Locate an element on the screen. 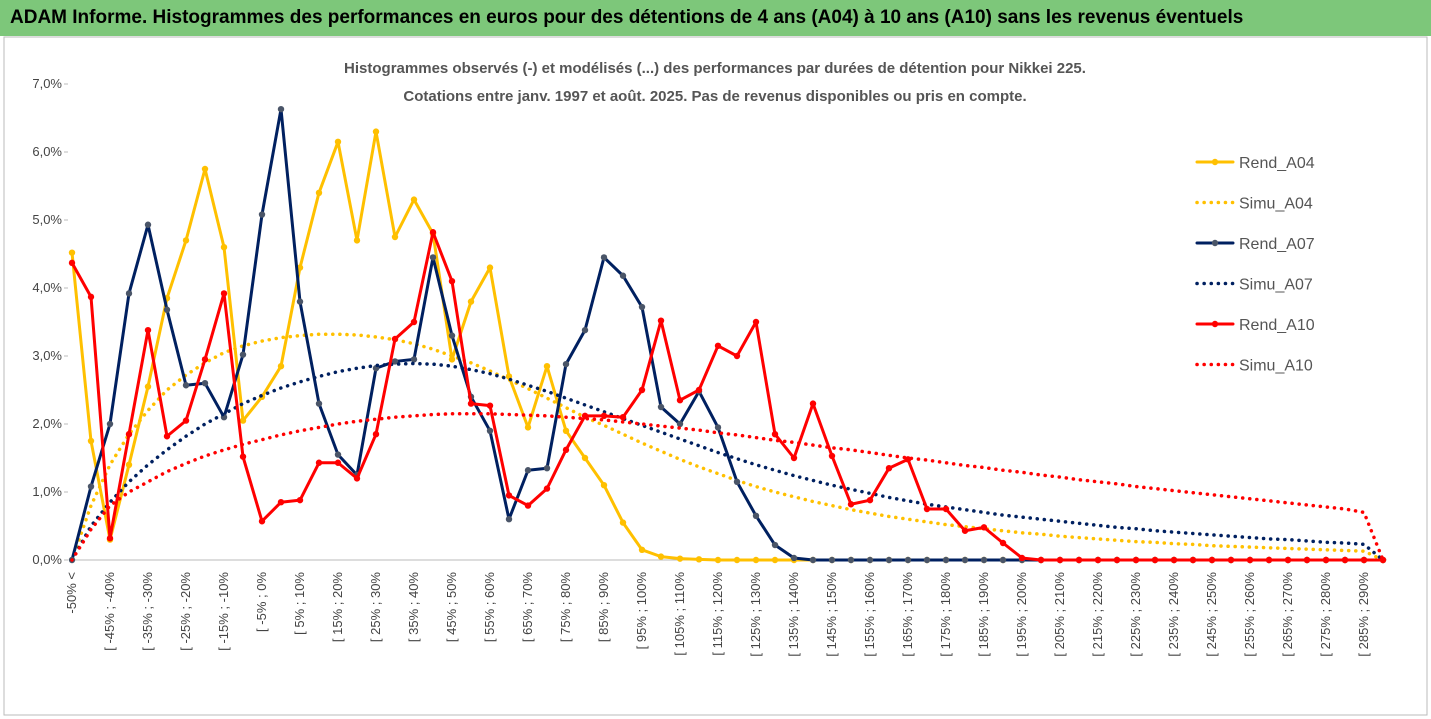 The image size is (1431, 719). x-tick-label: [ 225% ; 230% is located at coordinates (1135, 614).